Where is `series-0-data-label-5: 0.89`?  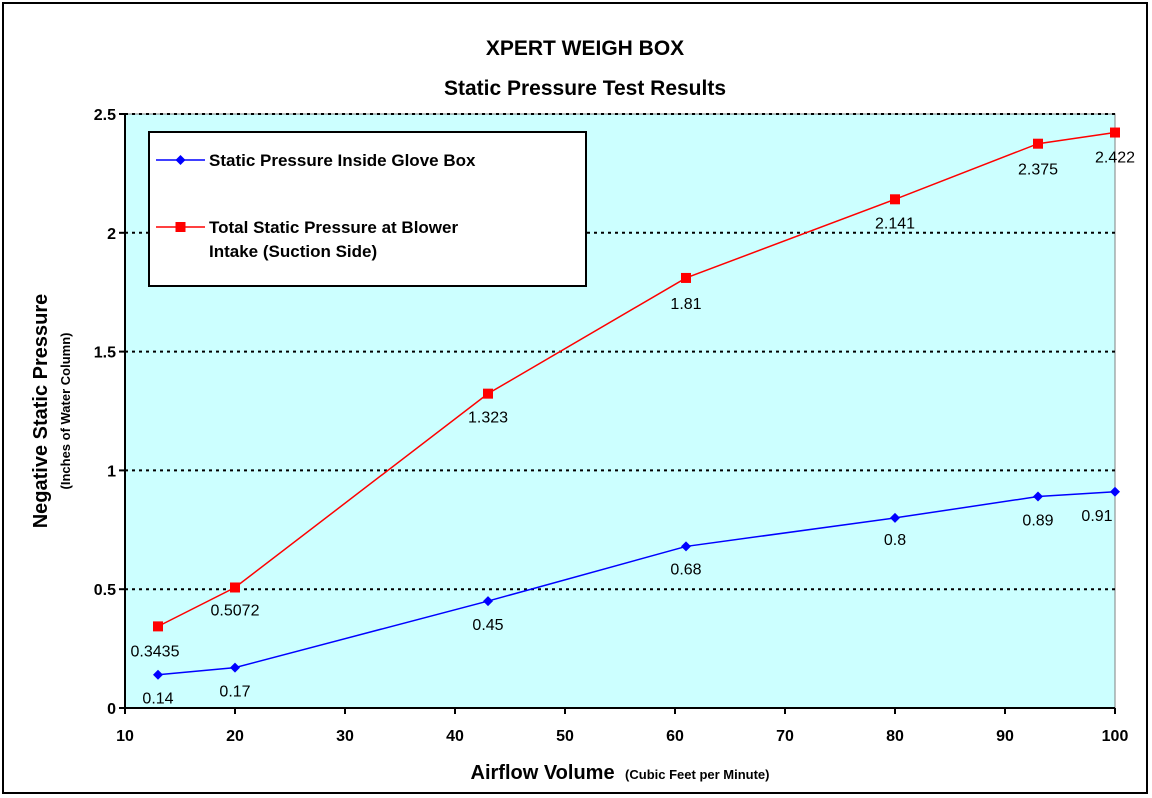
series-0-data-label-5: 0.89 is located at coordinates (1037, 521).